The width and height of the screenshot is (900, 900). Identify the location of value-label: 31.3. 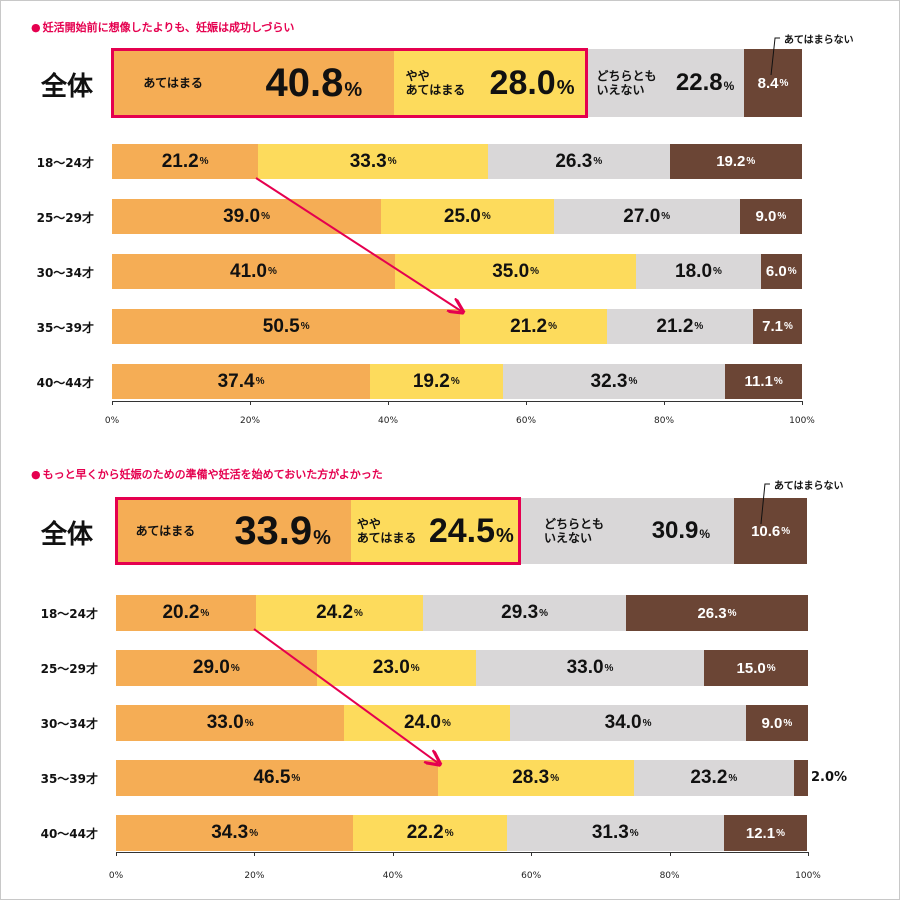
(610, 832).